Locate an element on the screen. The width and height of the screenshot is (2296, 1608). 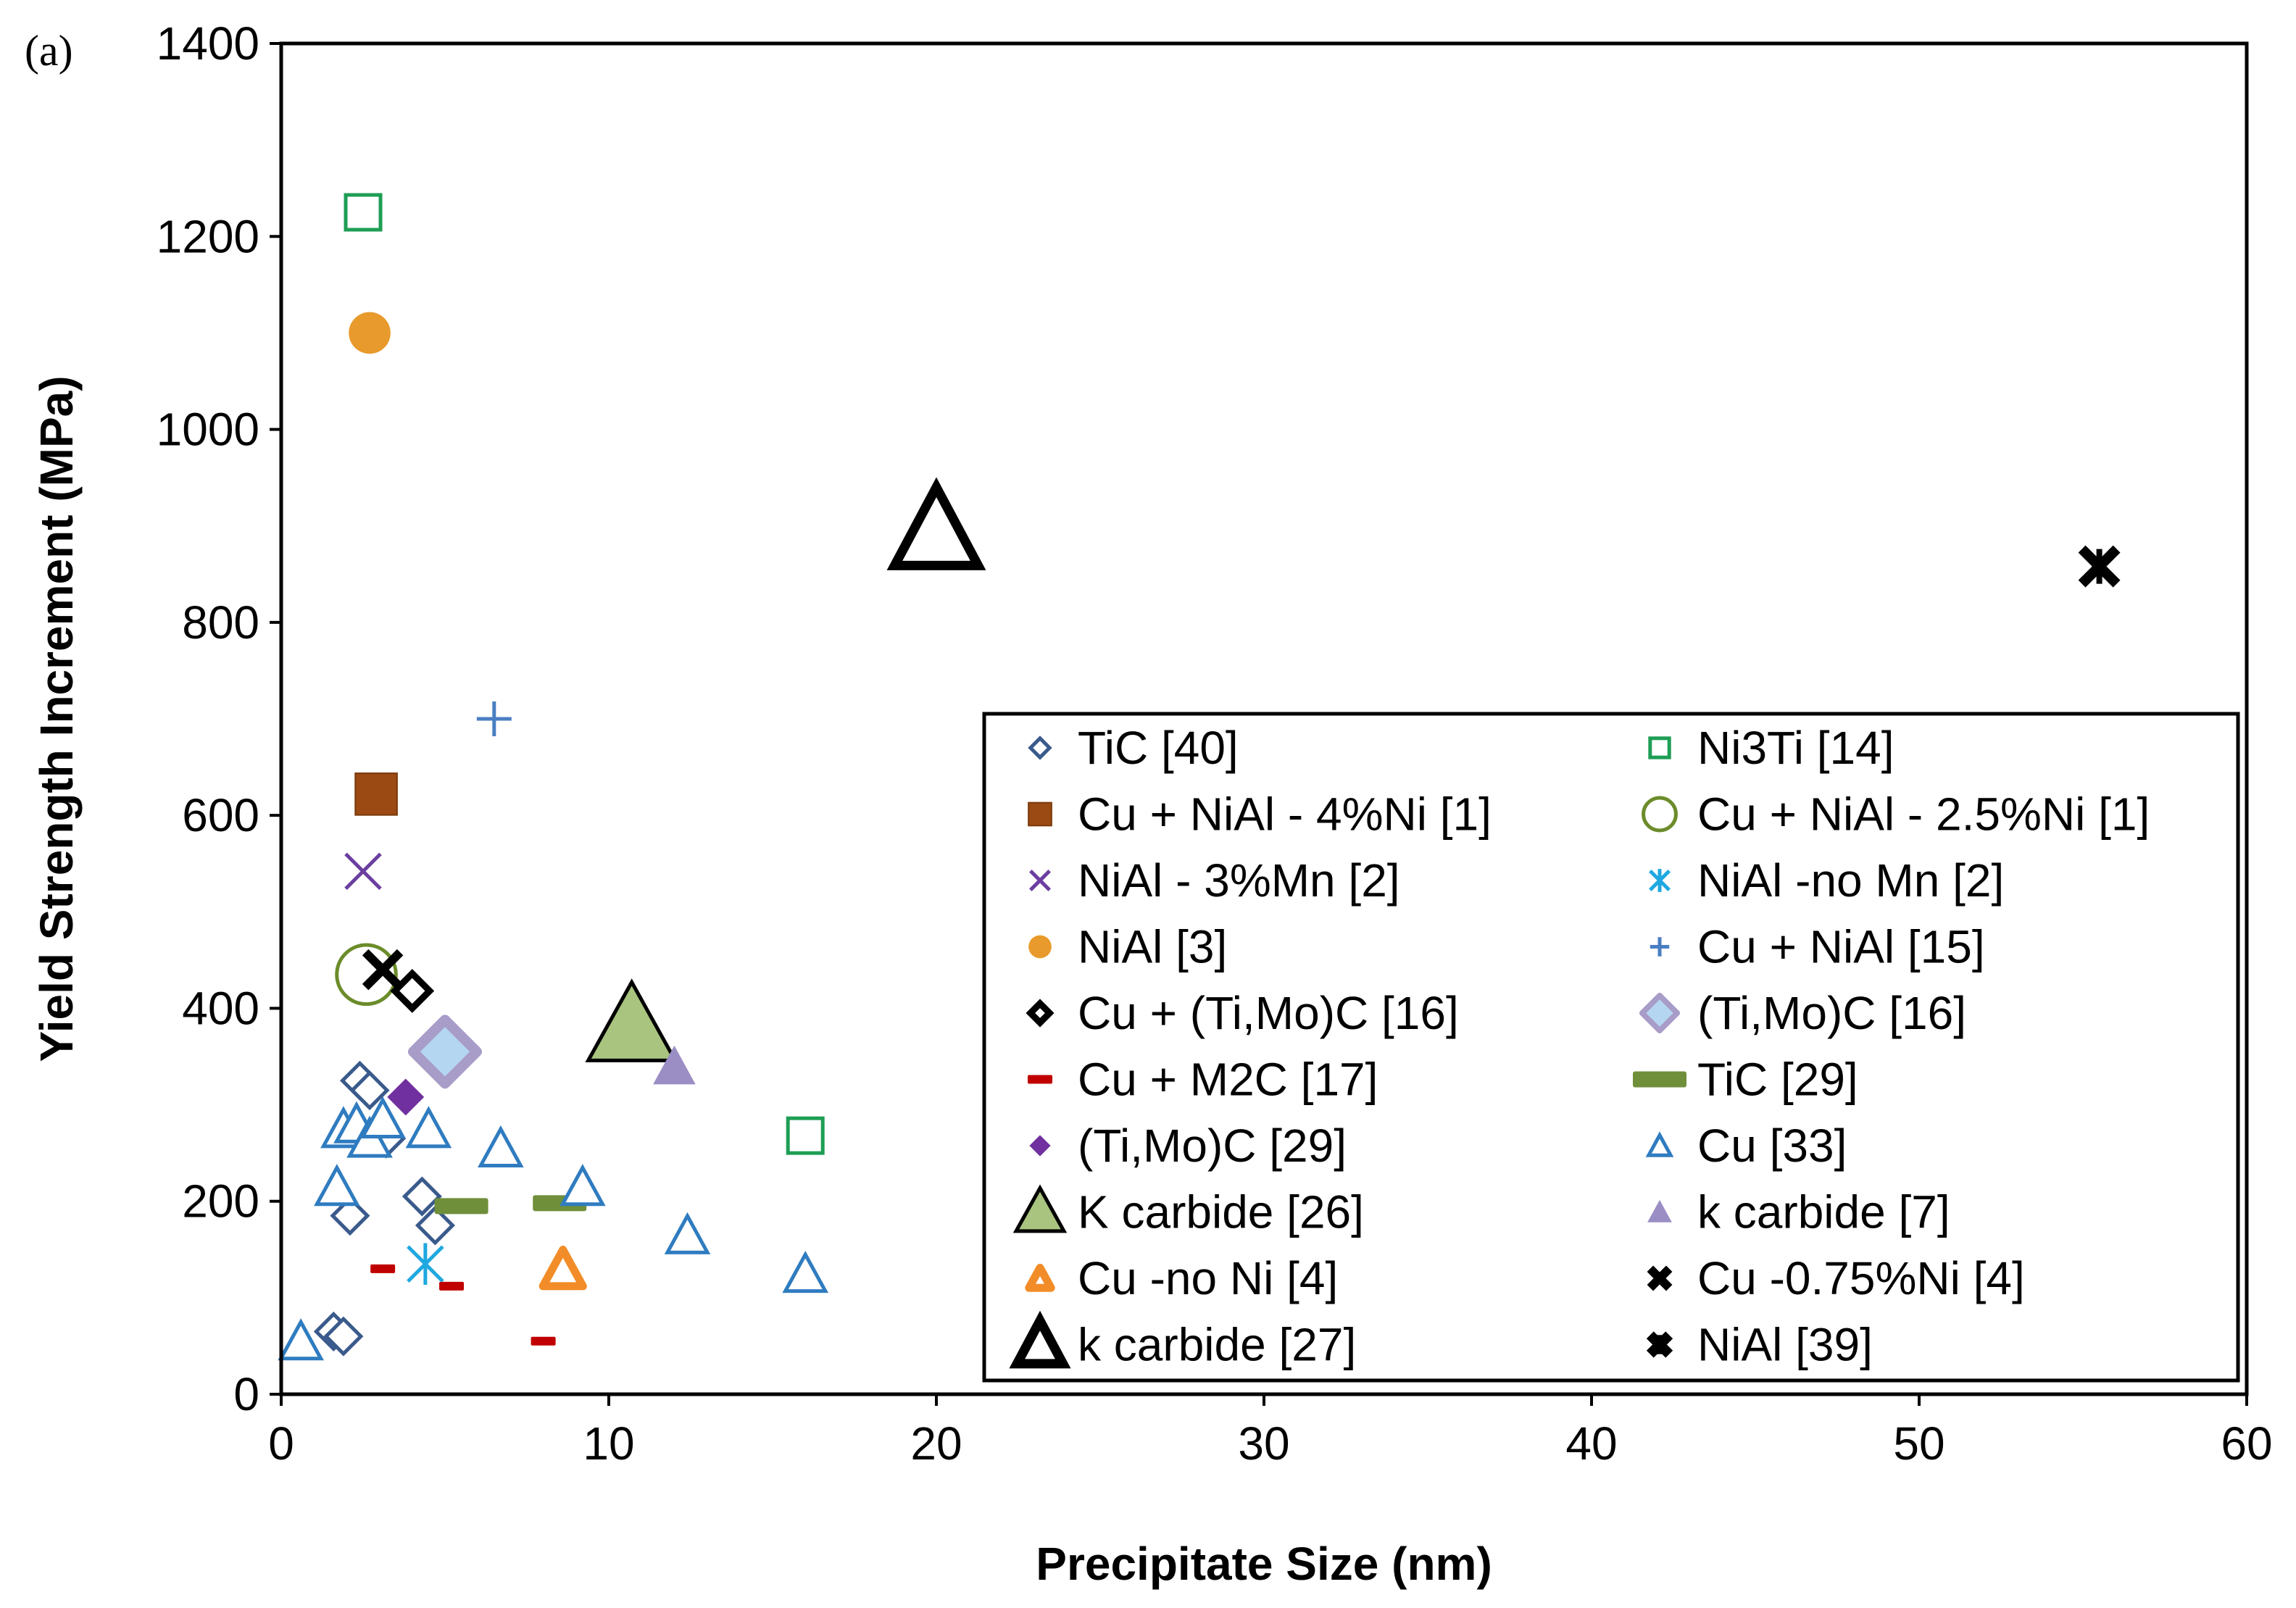
legend-label: k carbide [27] is located at coordinates (1217, 1345).